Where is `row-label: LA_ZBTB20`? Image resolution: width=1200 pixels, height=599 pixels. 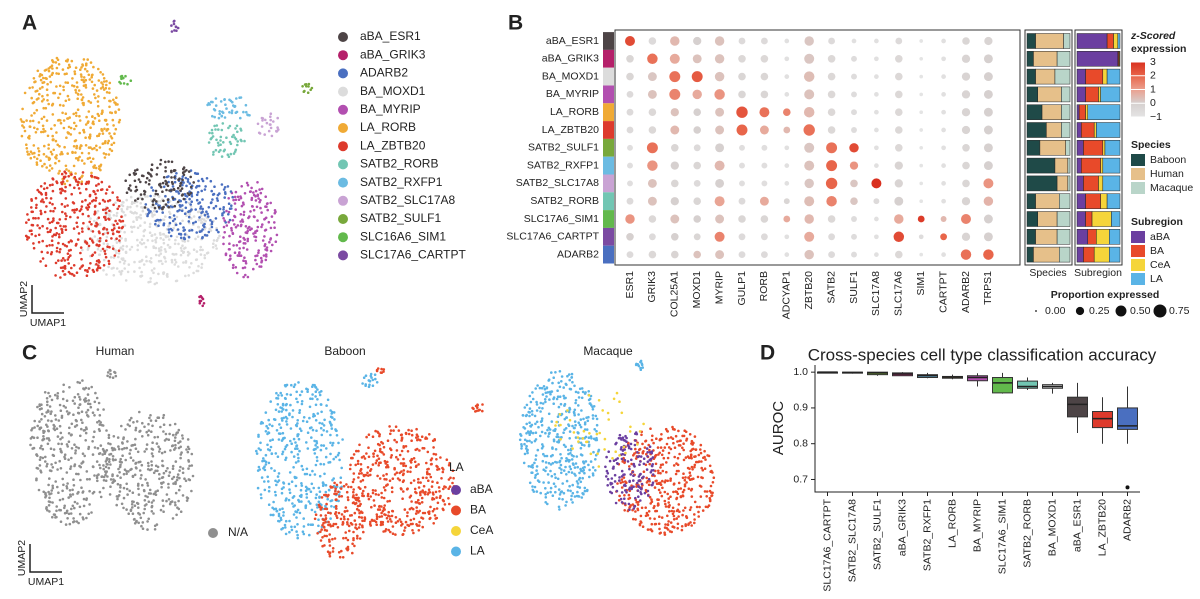
row-label: LA_ZBTB20 is located at coordinates (570, 130).